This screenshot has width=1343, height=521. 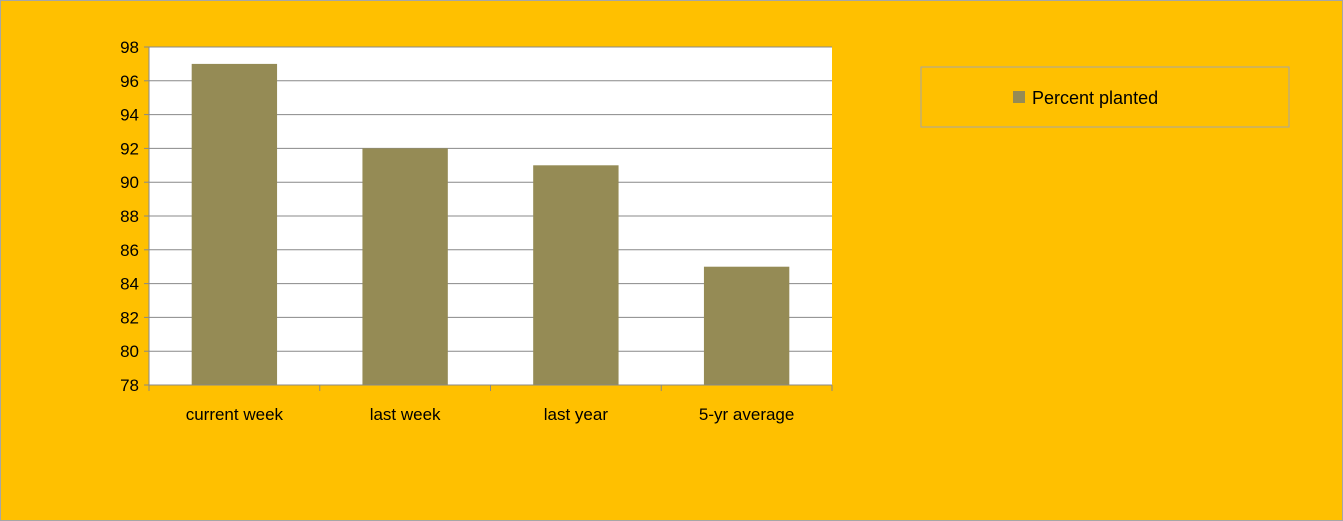 I want to click on y-tick-labels: 78 80 82 84 86 88 90 92 94 96 98, so click(x=129, y=216).